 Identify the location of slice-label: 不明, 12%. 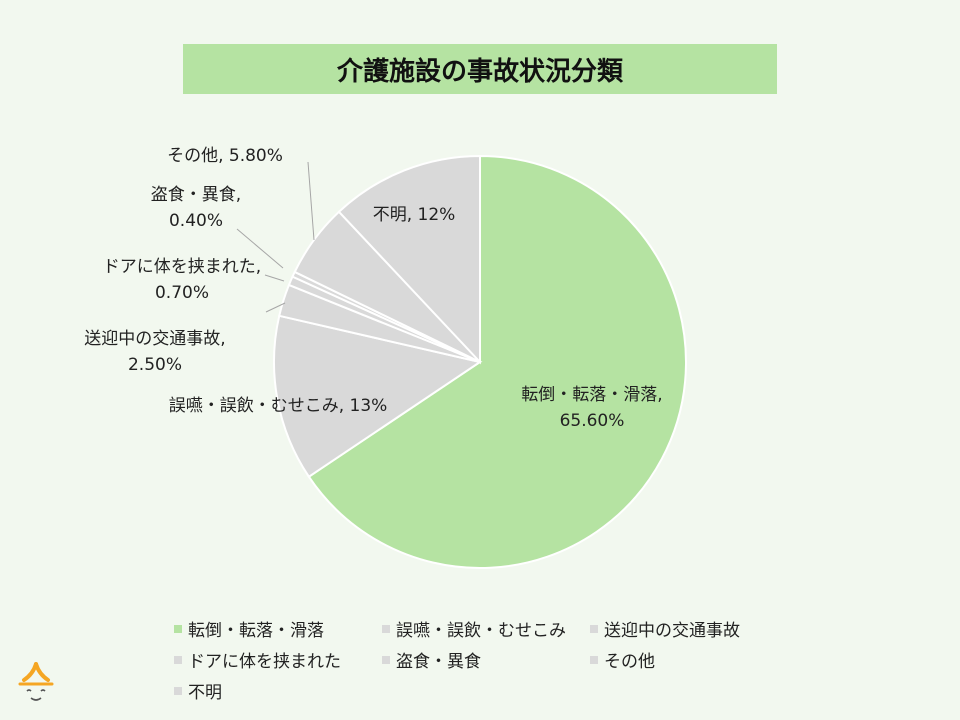
(414, 215).